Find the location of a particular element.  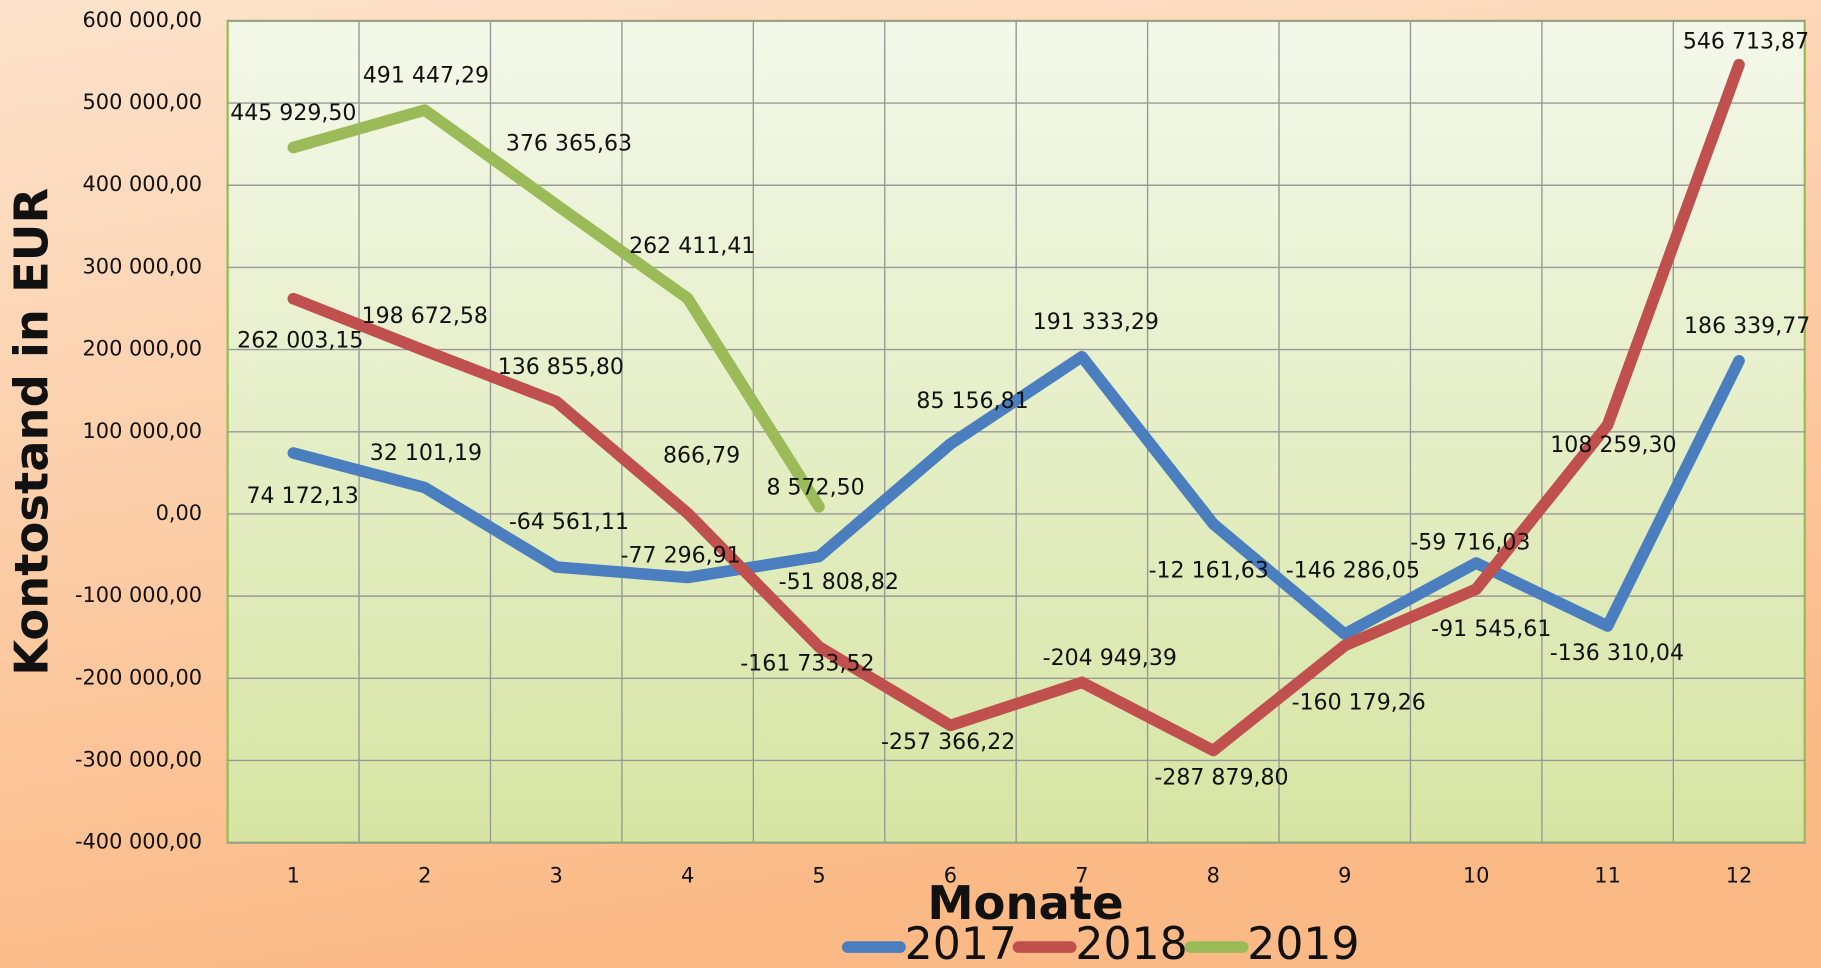

data-label: -12 161,63 is located at coordinates (1209, 571).